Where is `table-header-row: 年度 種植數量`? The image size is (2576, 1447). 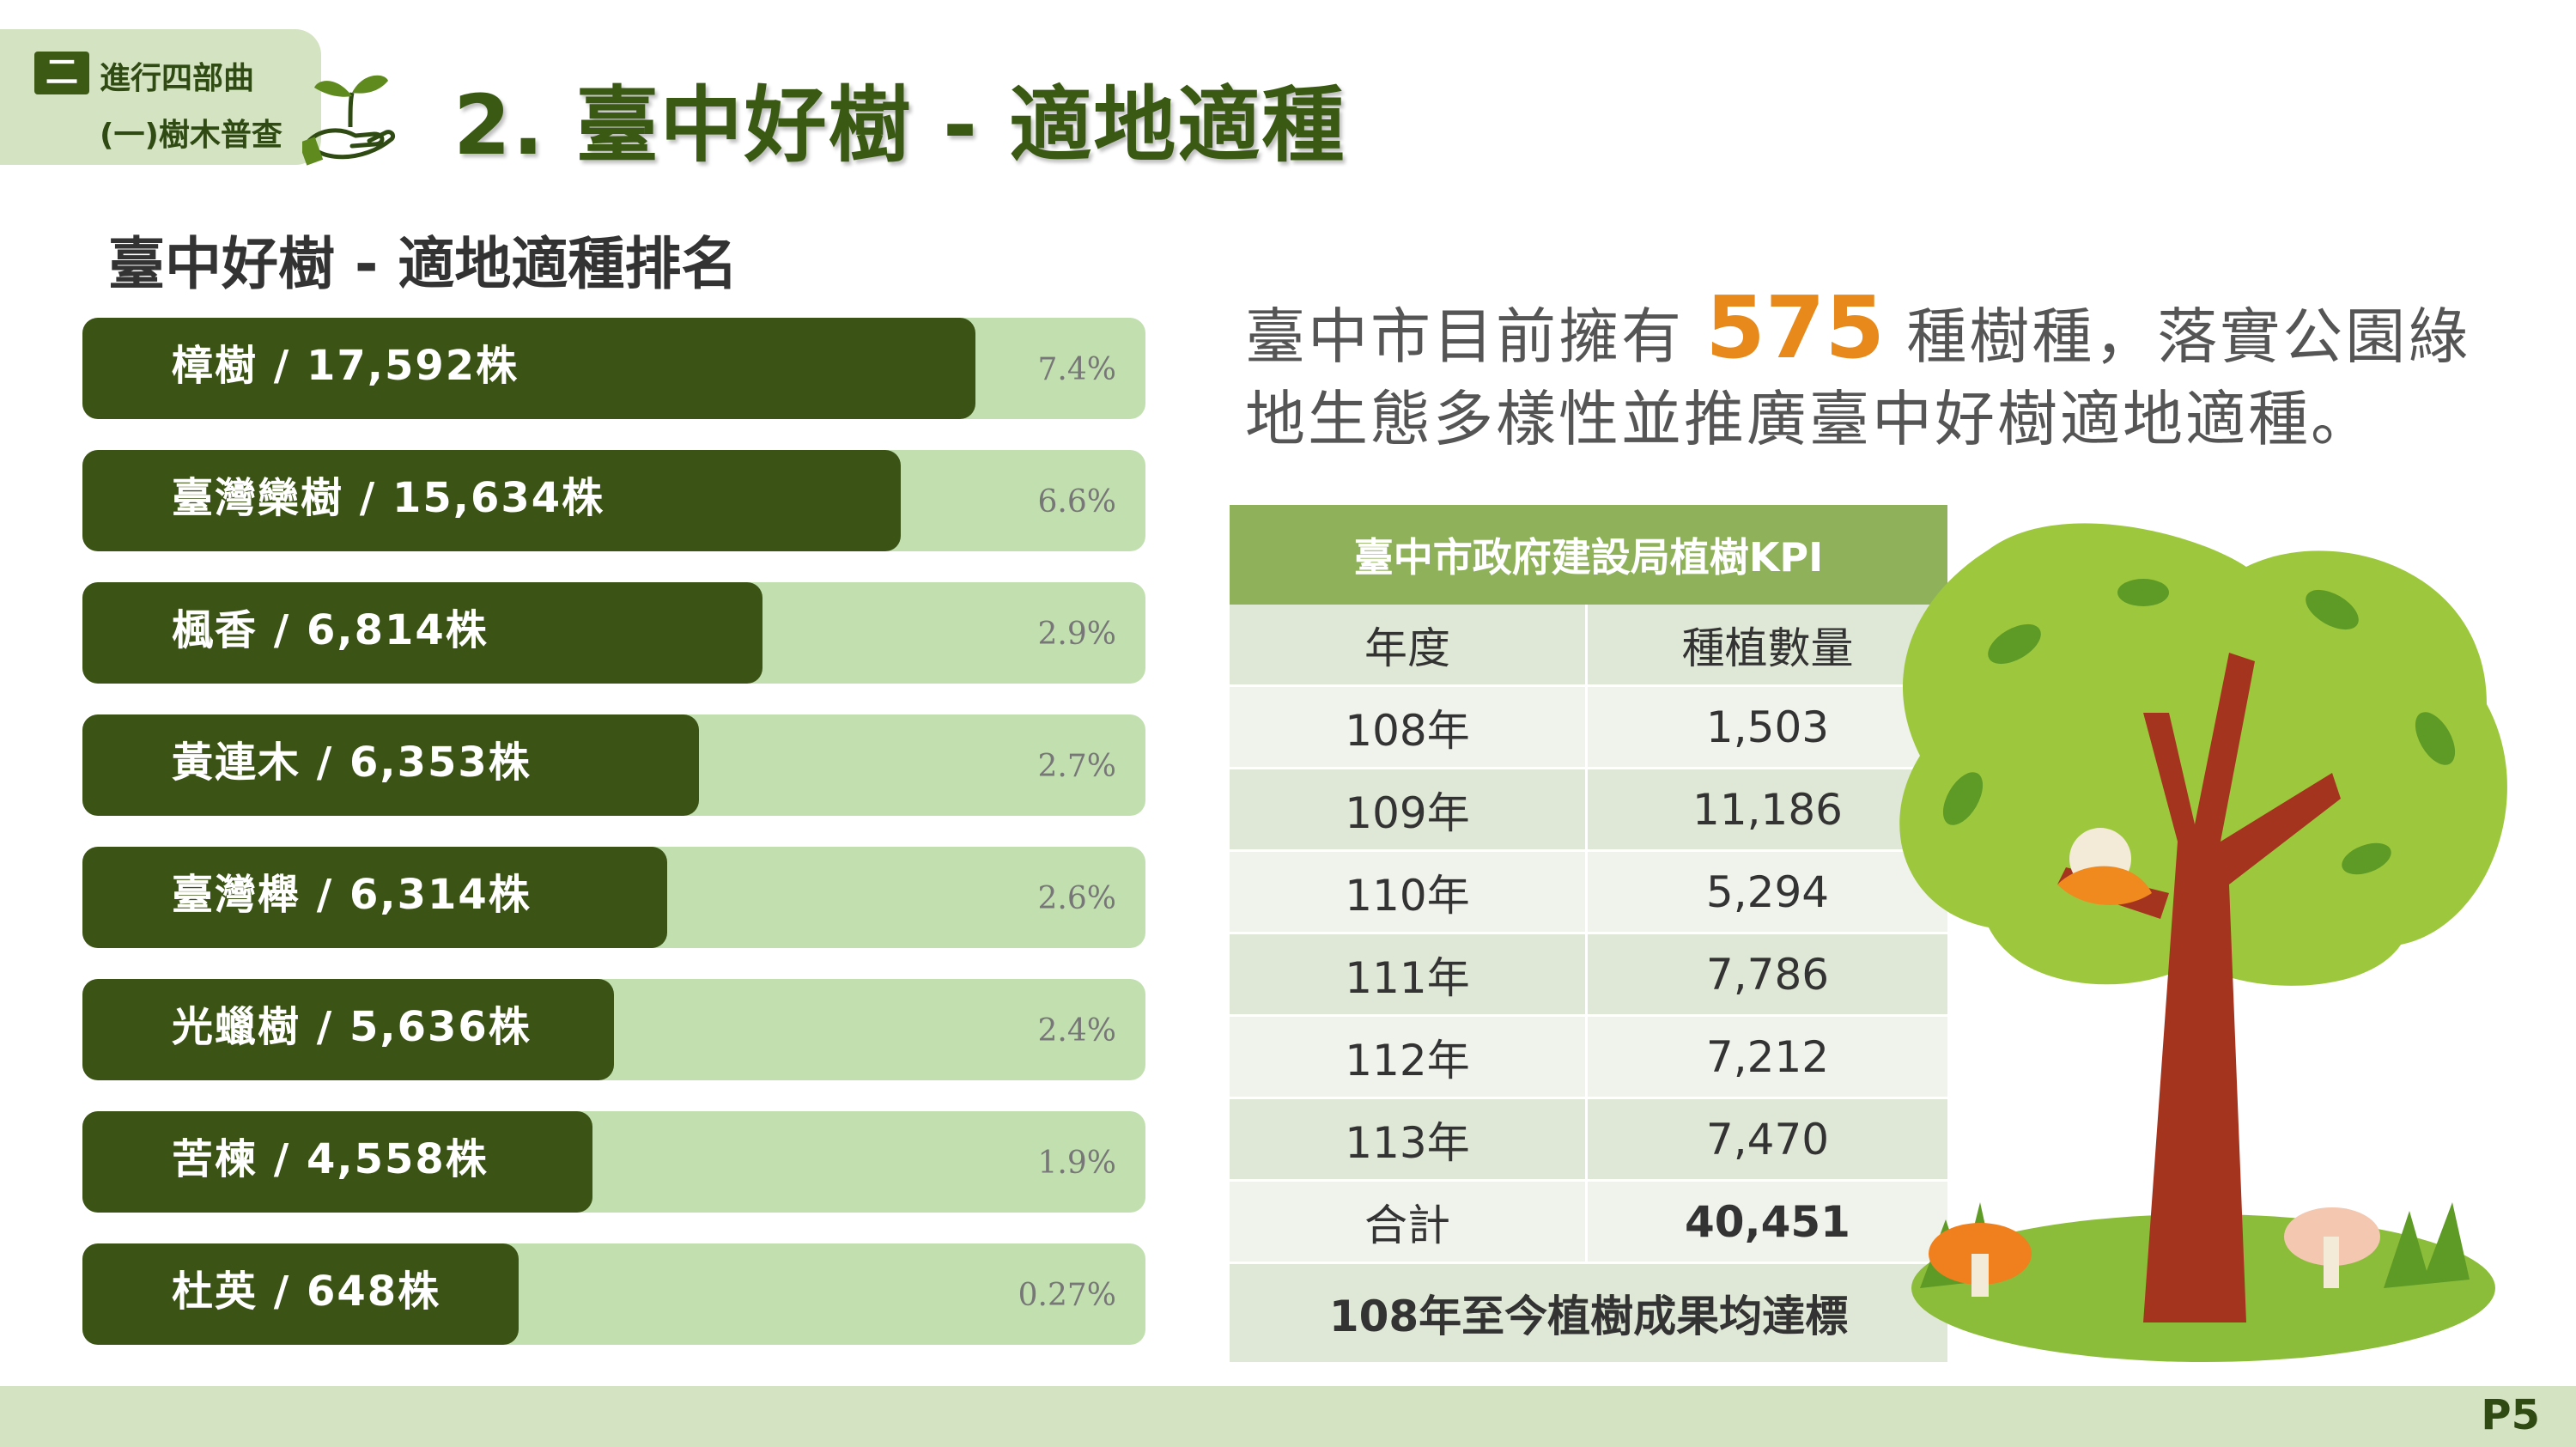
table-header-row: 年度 種植數量 is located at coordinates (1588, 646).